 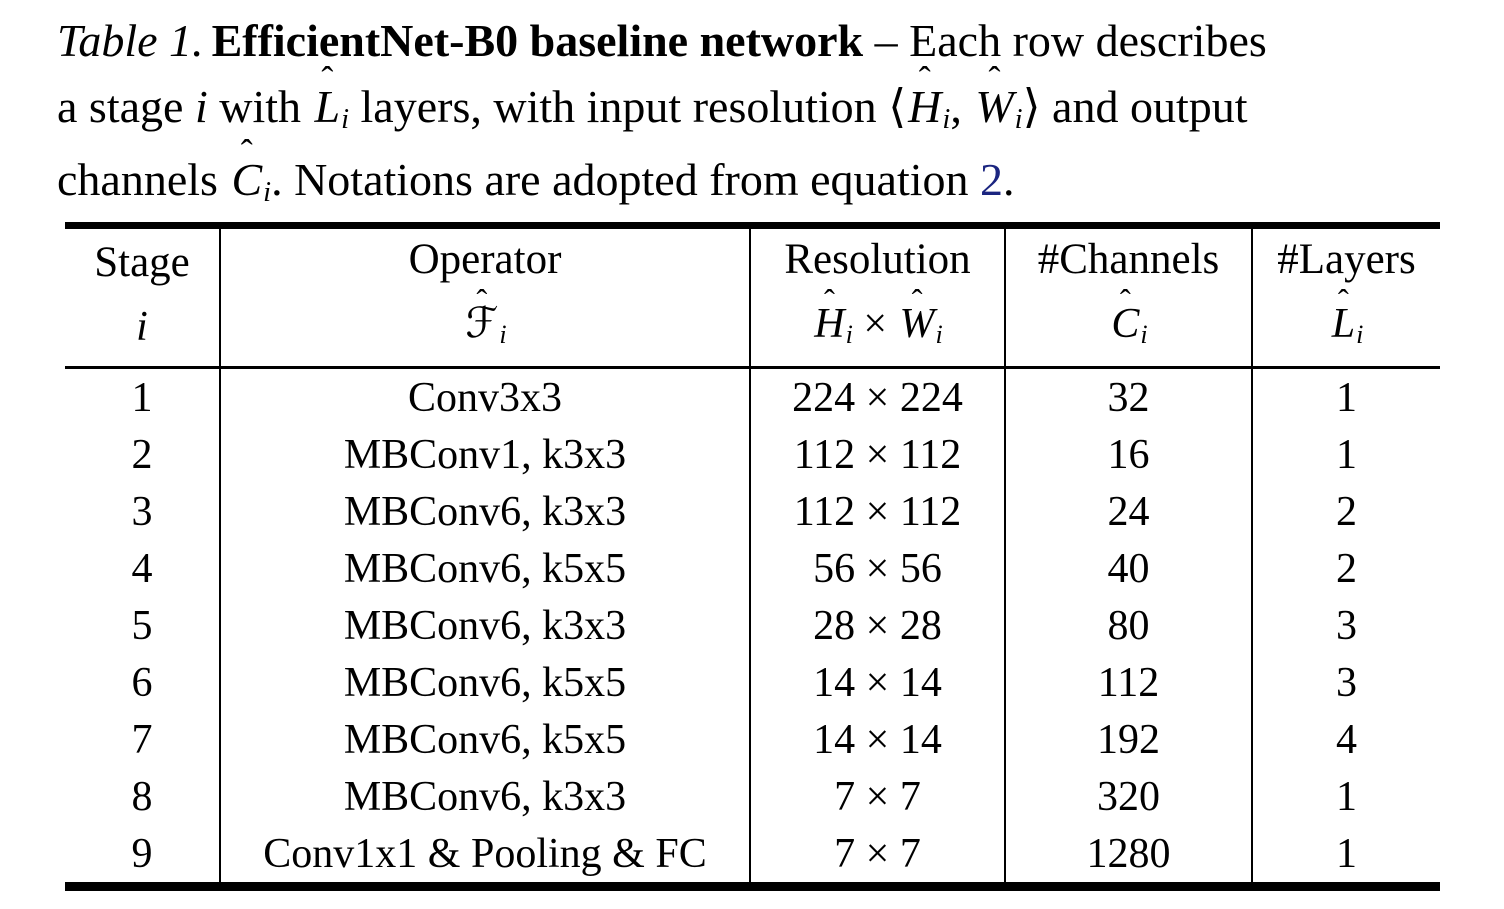 I want to click on column-symbol: ˆ ℱi, so click(x=485, y=319).